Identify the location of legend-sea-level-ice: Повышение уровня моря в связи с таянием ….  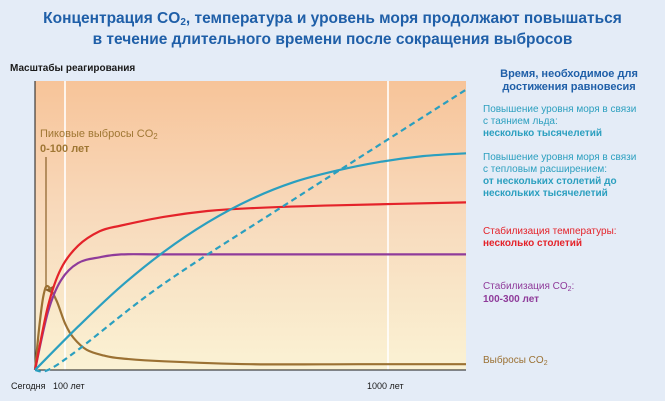
(560, 121).